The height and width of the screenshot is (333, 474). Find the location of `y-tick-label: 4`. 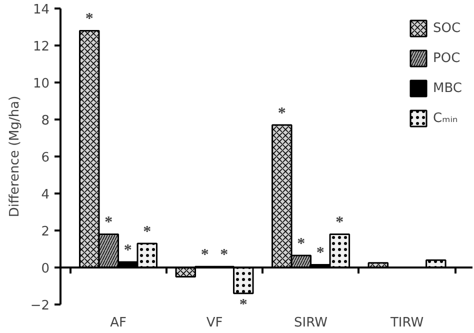

y-tick-label: 4 is located at coordinates (45, 195).